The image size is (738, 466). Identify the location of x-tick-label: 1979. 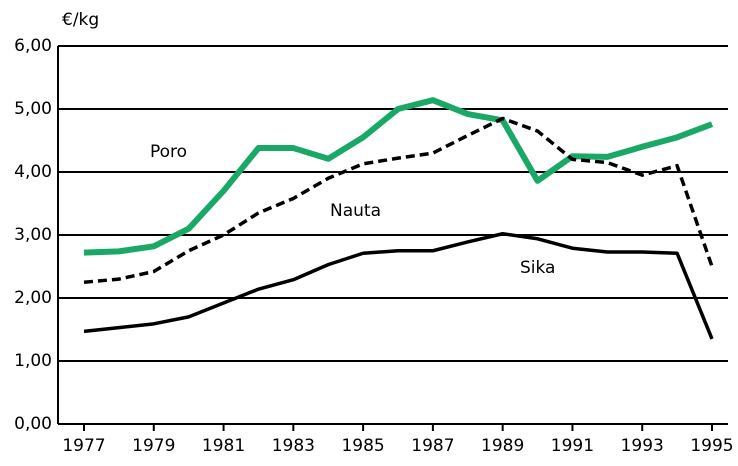
(153, 446).